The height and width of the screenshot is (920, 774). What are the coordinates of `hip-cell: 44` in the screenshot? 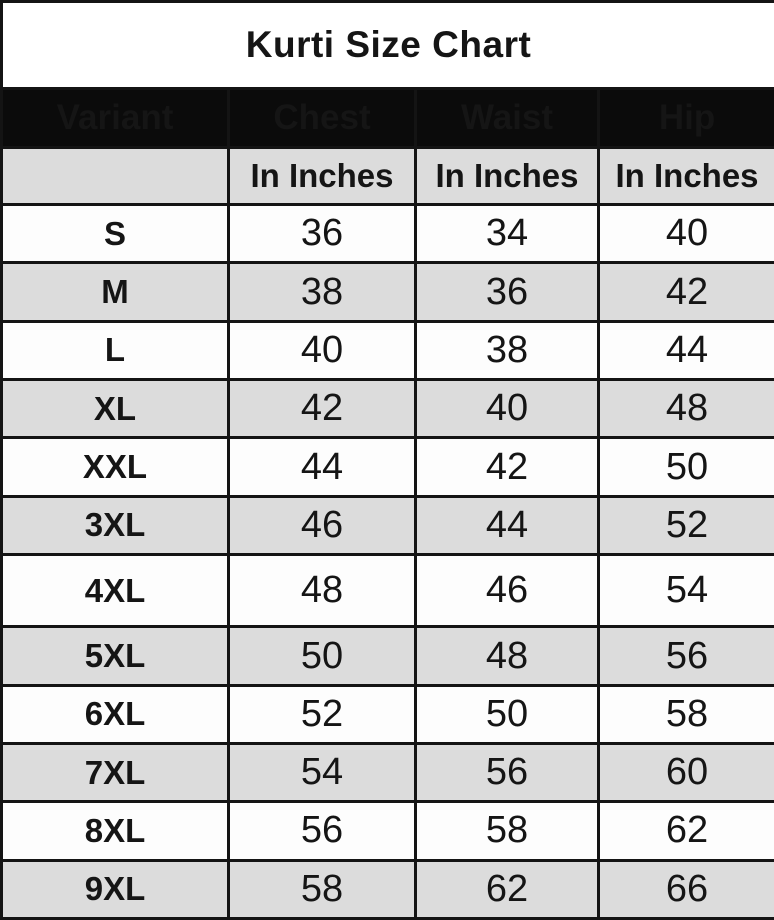 It's located at (685, 350).